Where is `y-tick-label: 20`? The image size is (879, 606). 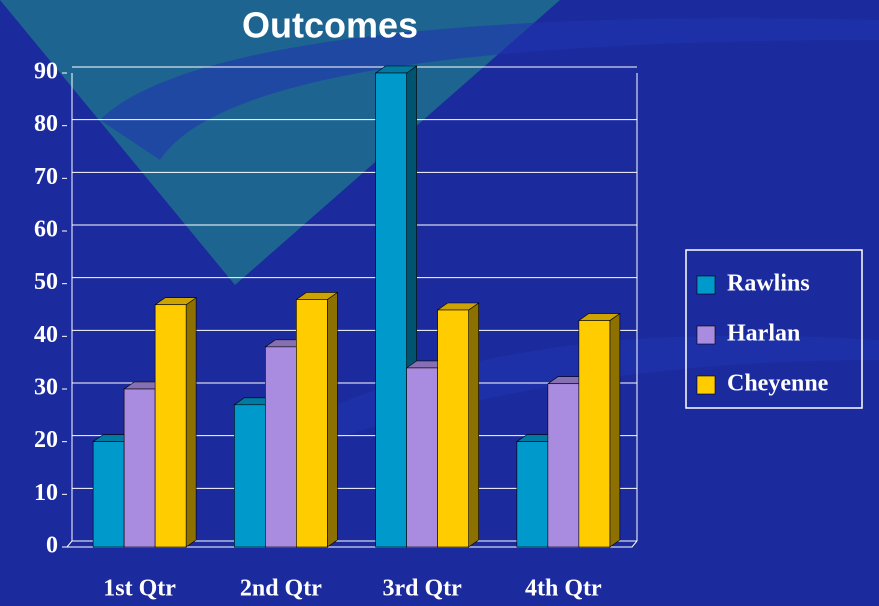
y-tick-label: 20 is located at coordinates (46, 440).